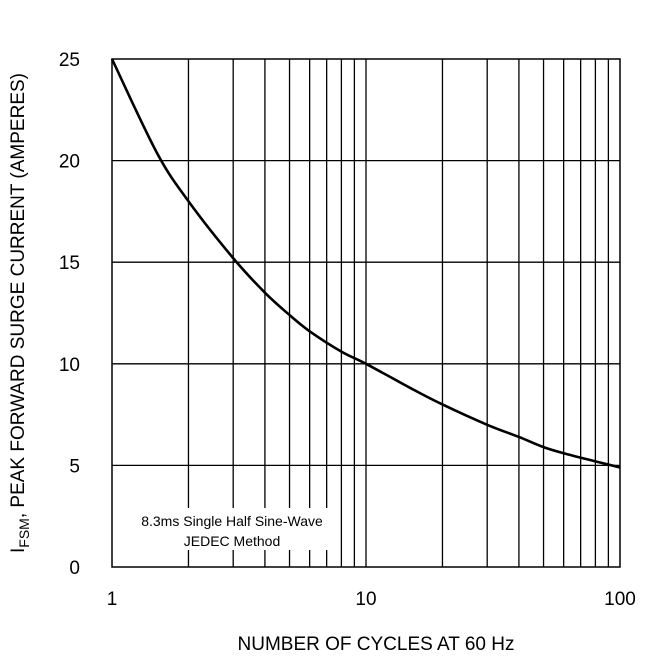 The width and height of the screenshot is (653, 656). I want to click on annotation-box: 8.3ms Single Half Sine-Wave JEDEC Method, so click(230, 529).